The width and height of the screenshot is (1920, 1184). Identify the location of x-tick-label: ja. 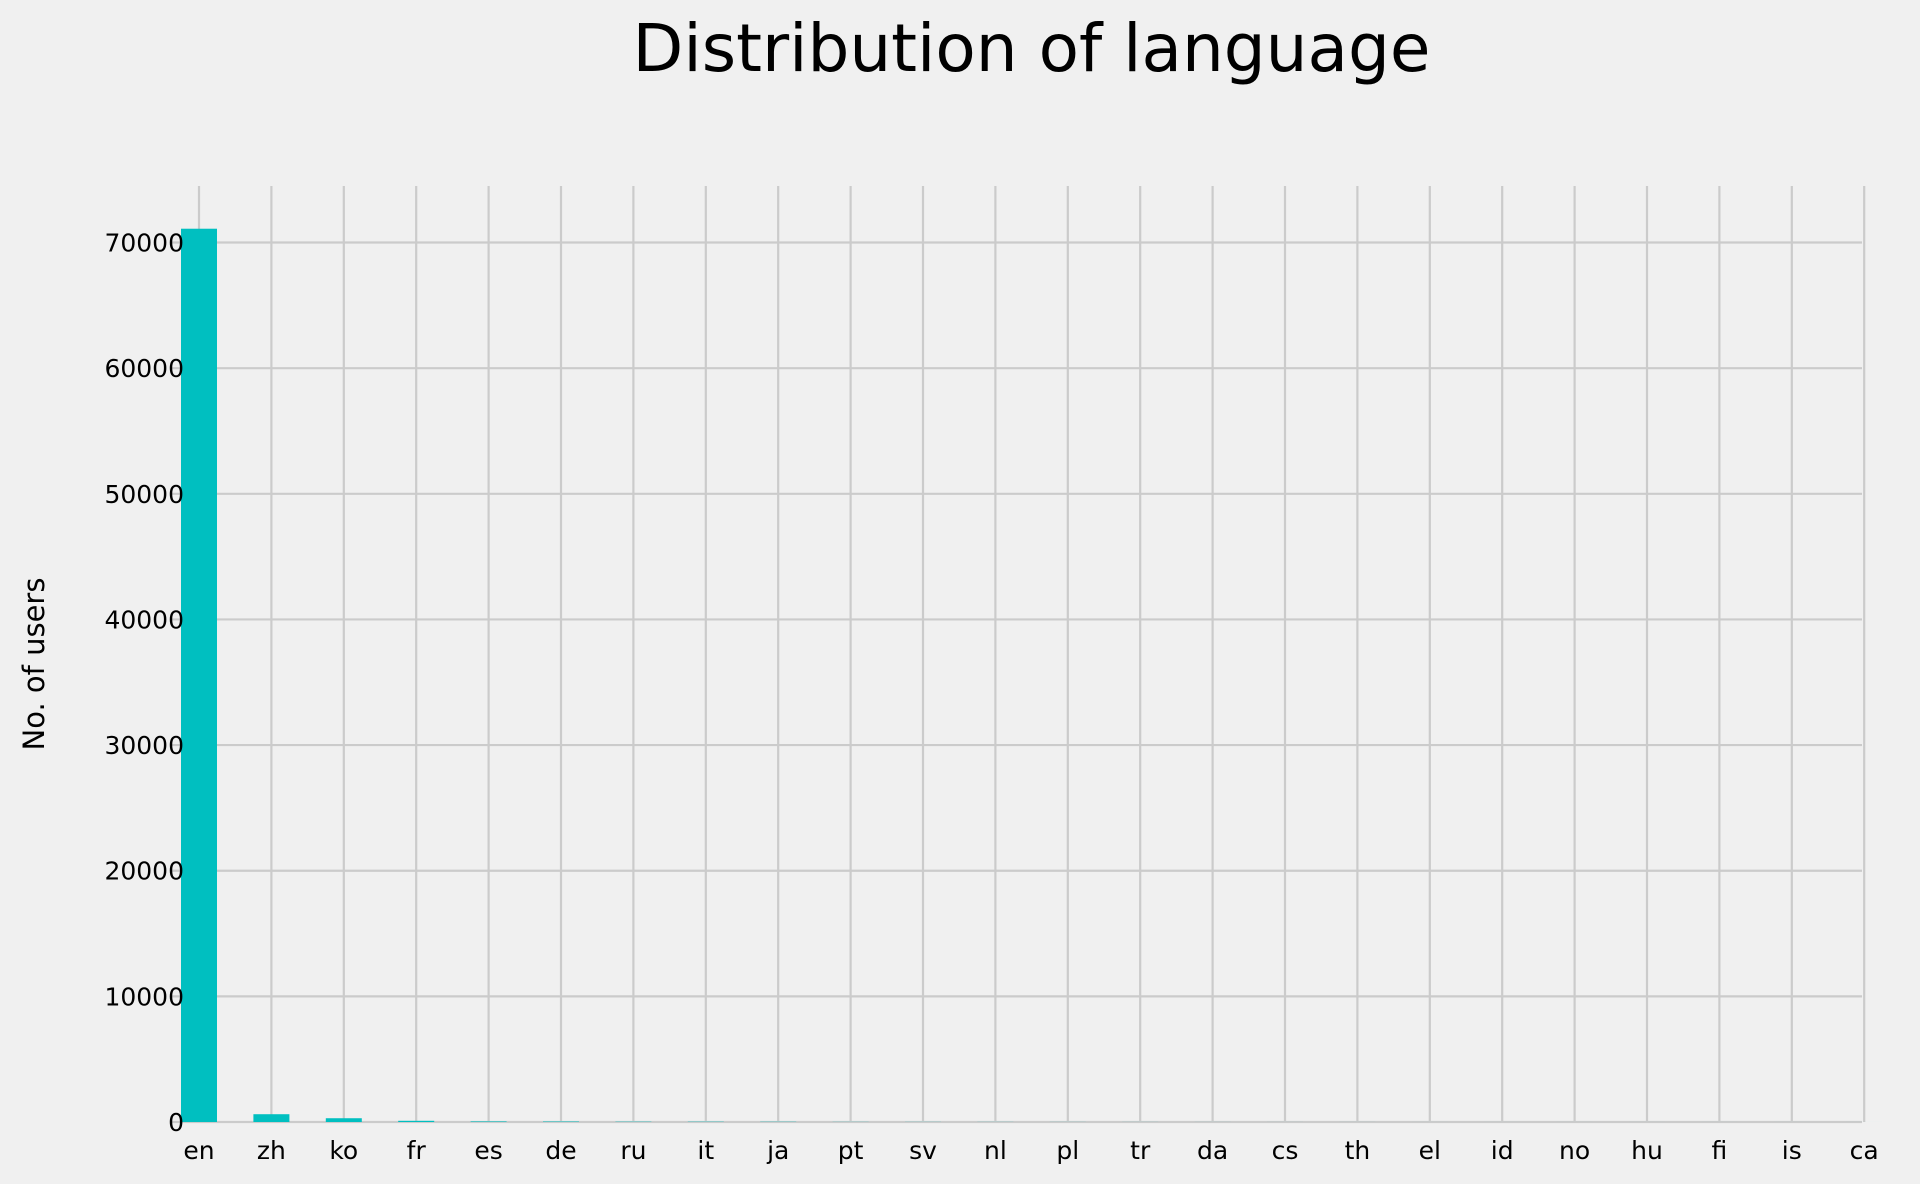
(777, 1150).